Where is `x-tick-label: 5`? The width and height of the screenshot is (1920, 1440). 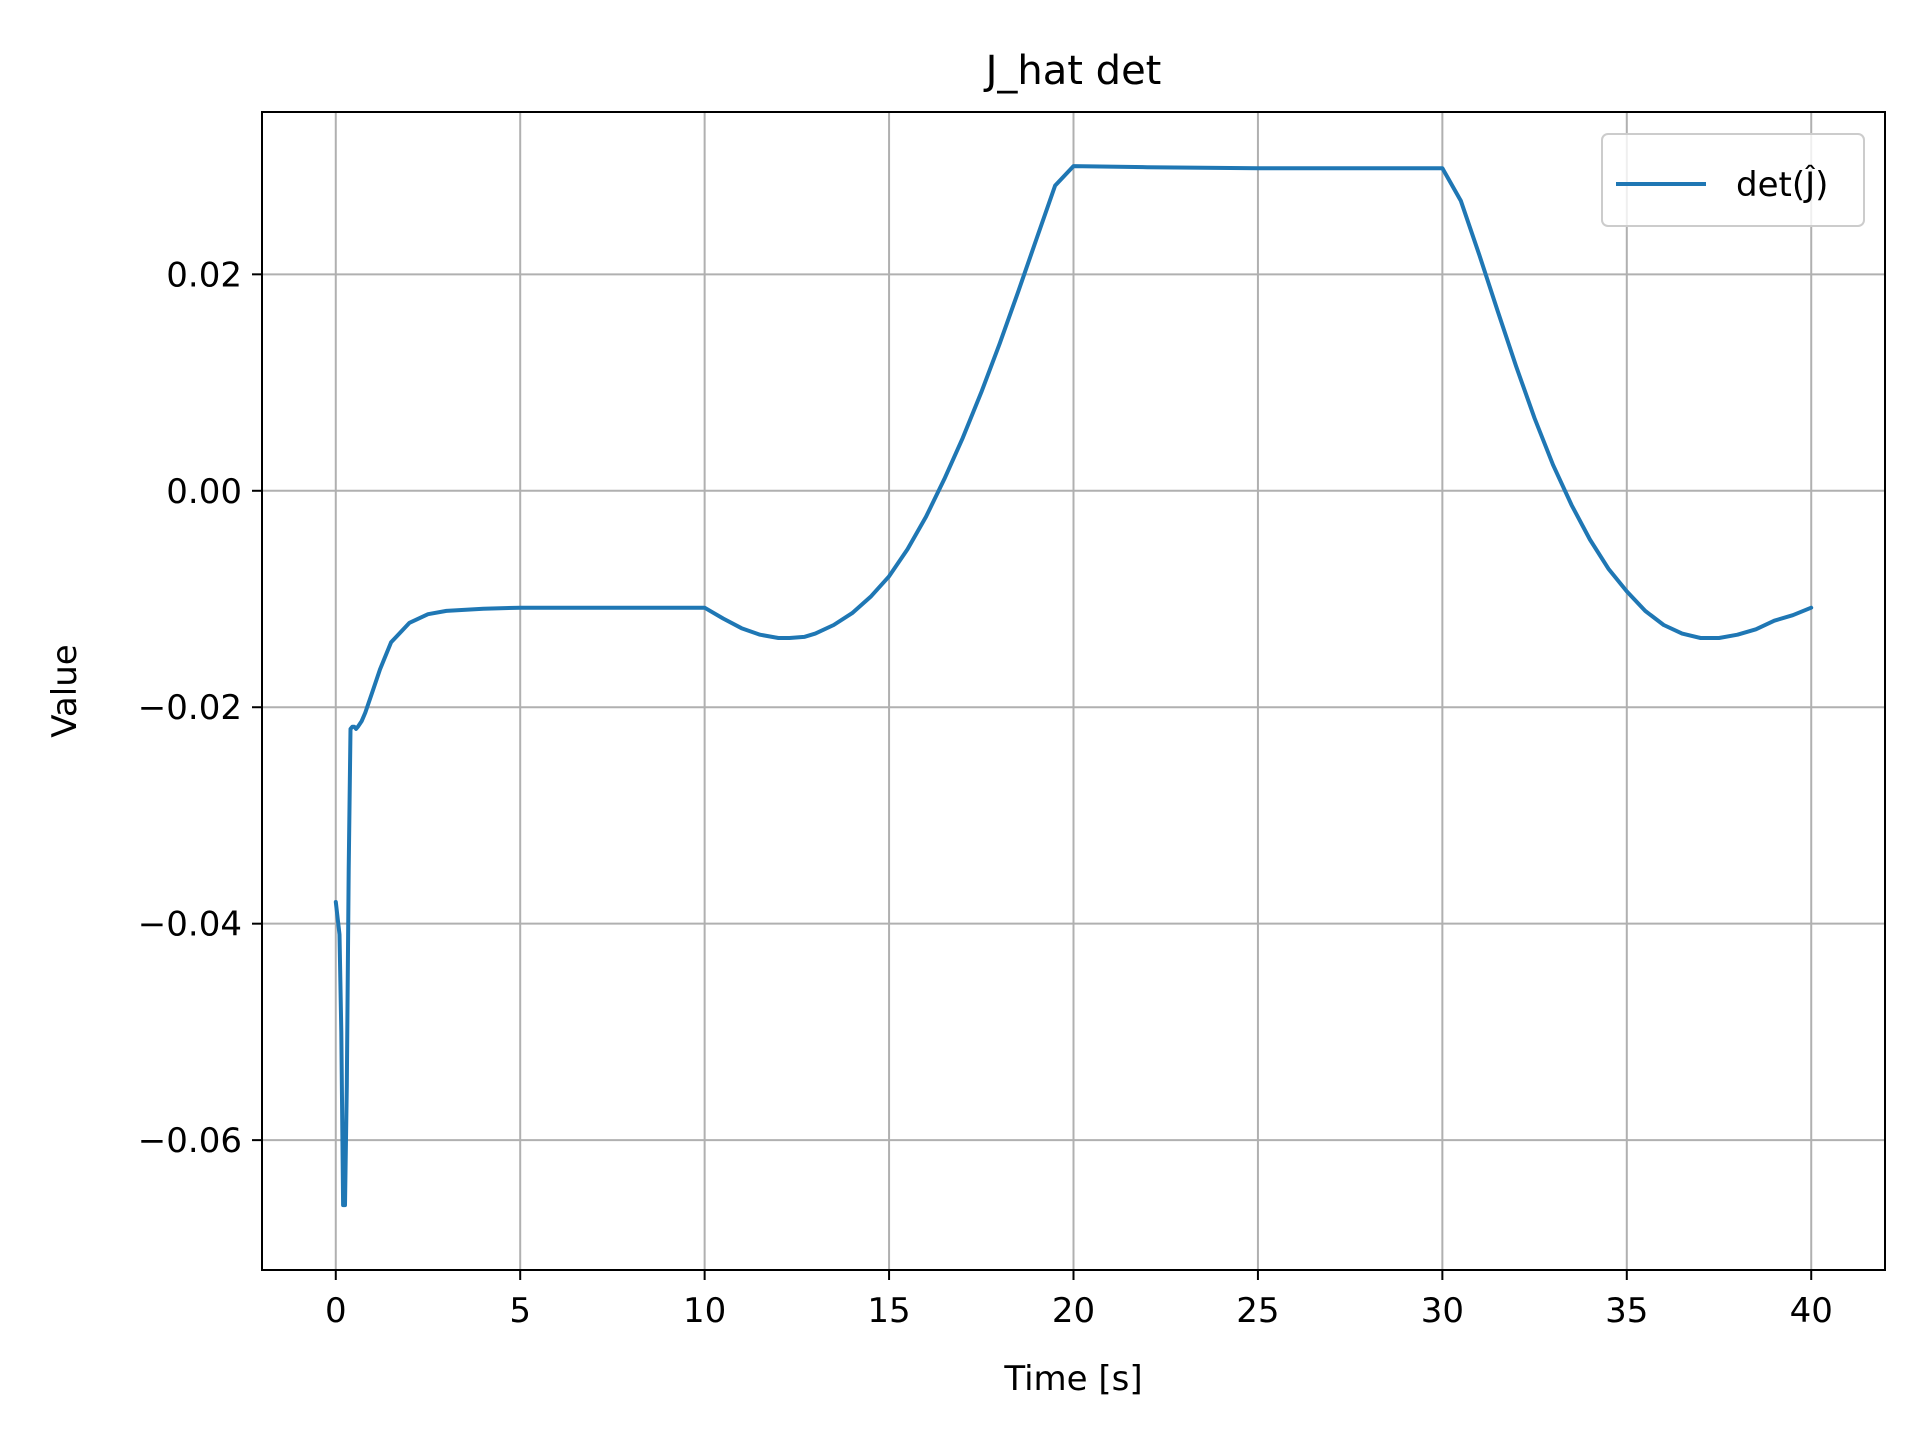
x-tick-label: 5 is located at coordinates (520, 1311).